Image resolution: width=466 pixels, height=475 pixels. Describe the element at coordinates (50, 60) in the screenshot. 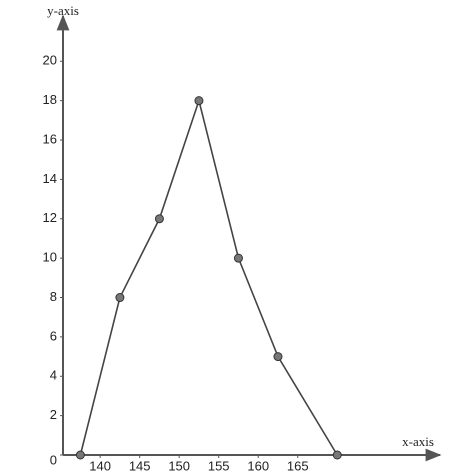

I see `y-tick-label: 20` at that location.